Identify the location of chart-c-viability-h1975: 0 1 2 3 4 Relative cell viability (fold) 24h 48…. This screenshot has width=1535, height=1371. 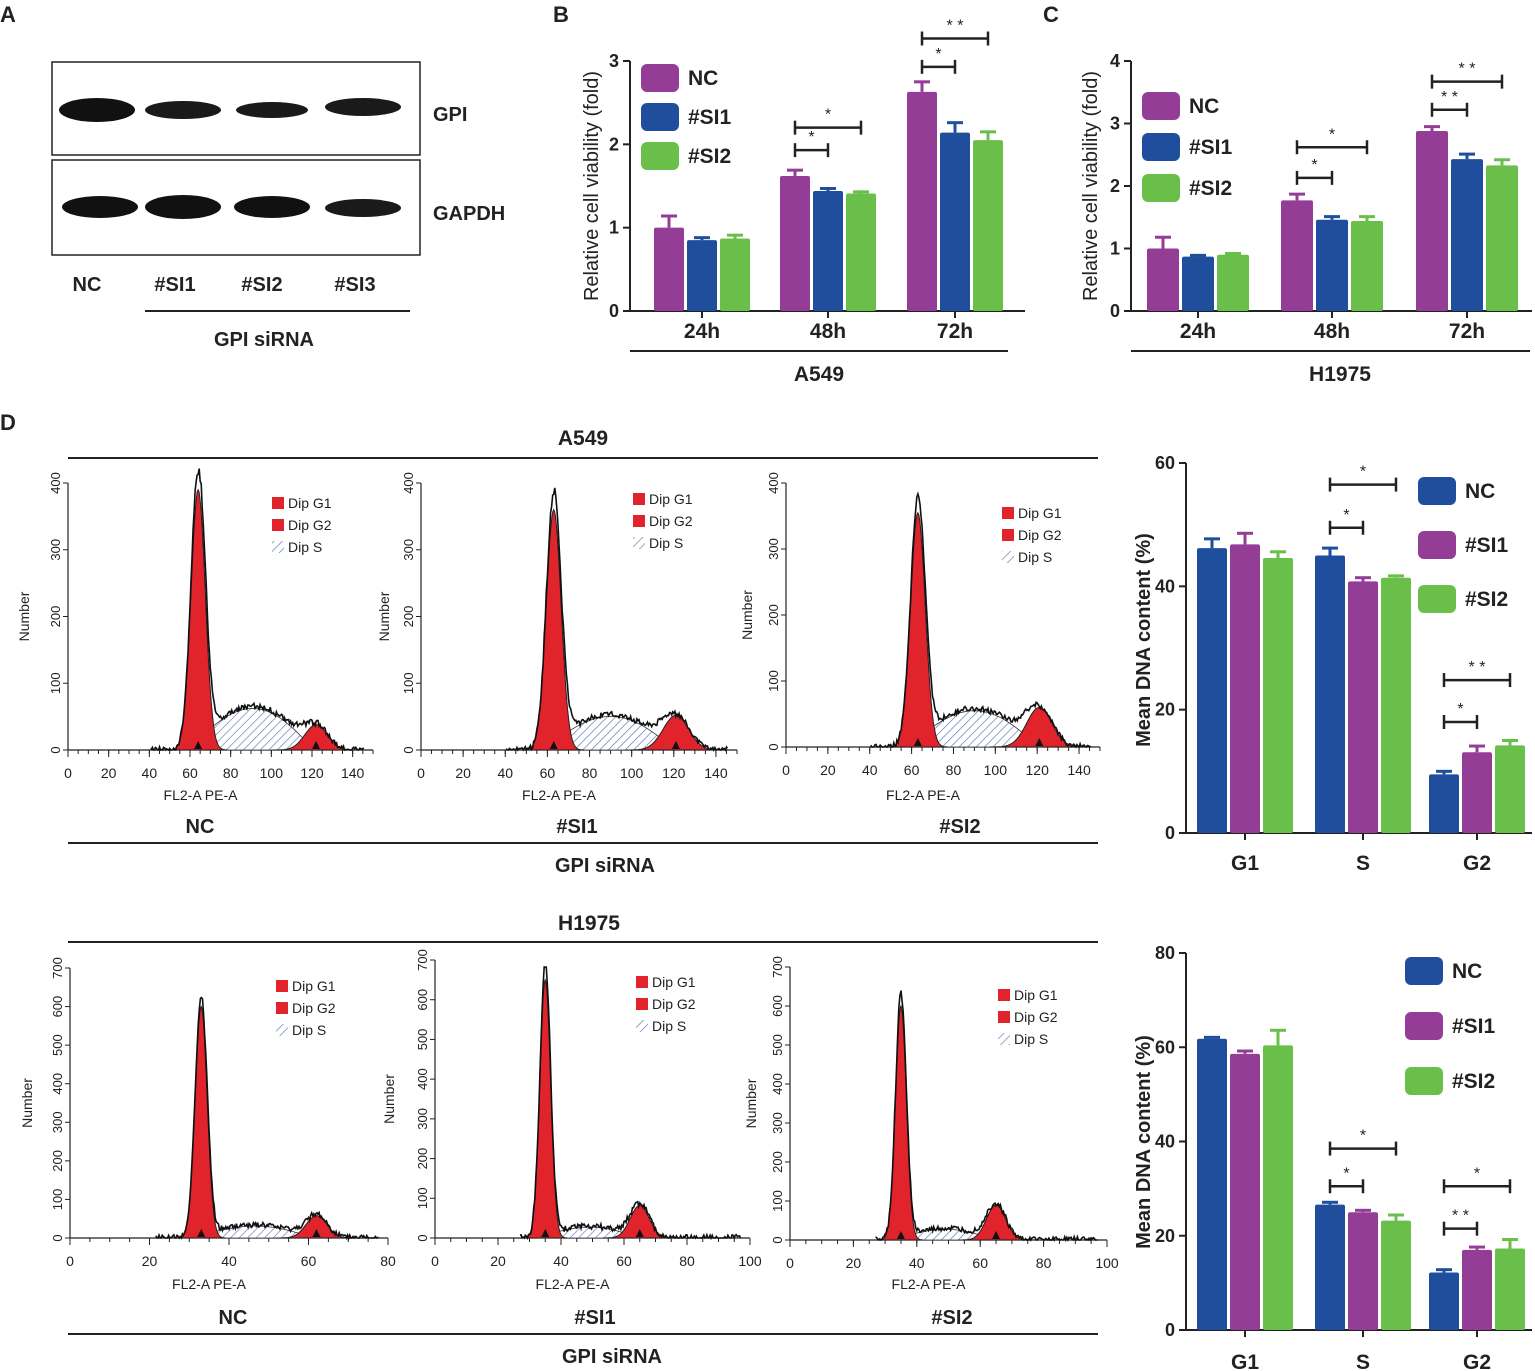
(1306, 197).